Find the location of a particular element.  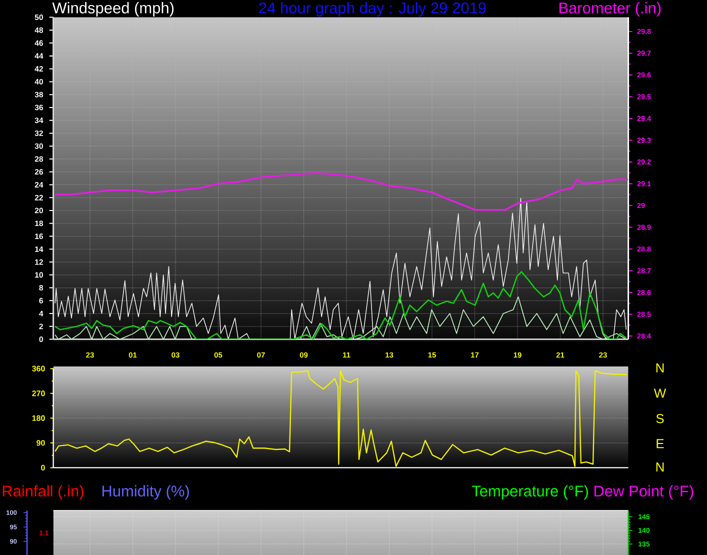

chart-title: 24 hour graph day : July 29 2019 is located at coordinates (372, 9).